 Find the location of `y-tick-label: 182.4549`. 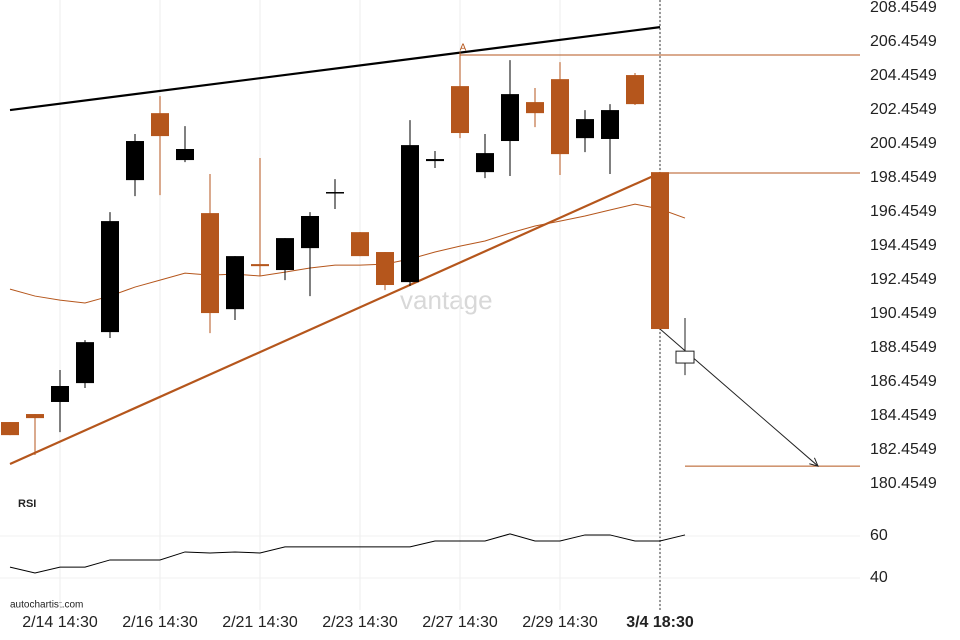

y-tick-label: 182.4549 is located at coordinates (903, 449).